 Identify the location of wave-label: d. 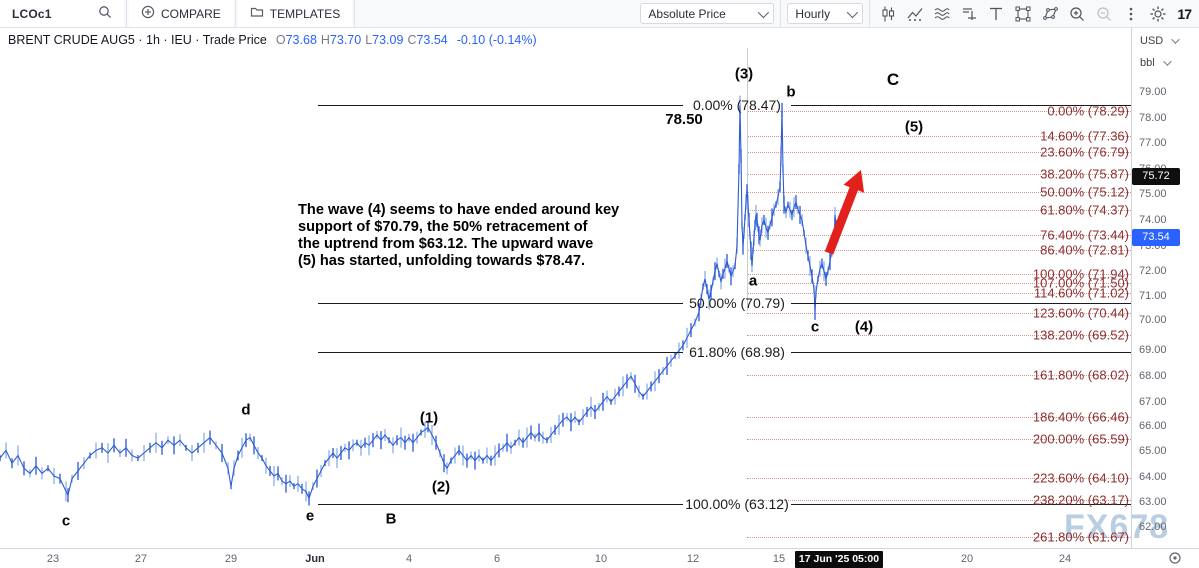
(246, 410).